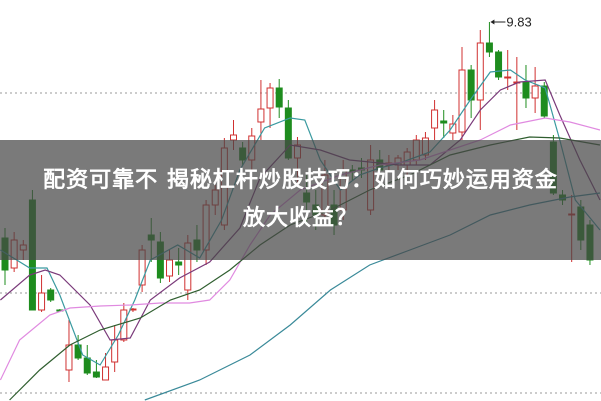  I want to click on arrow-head-icon, so click(492, 22).